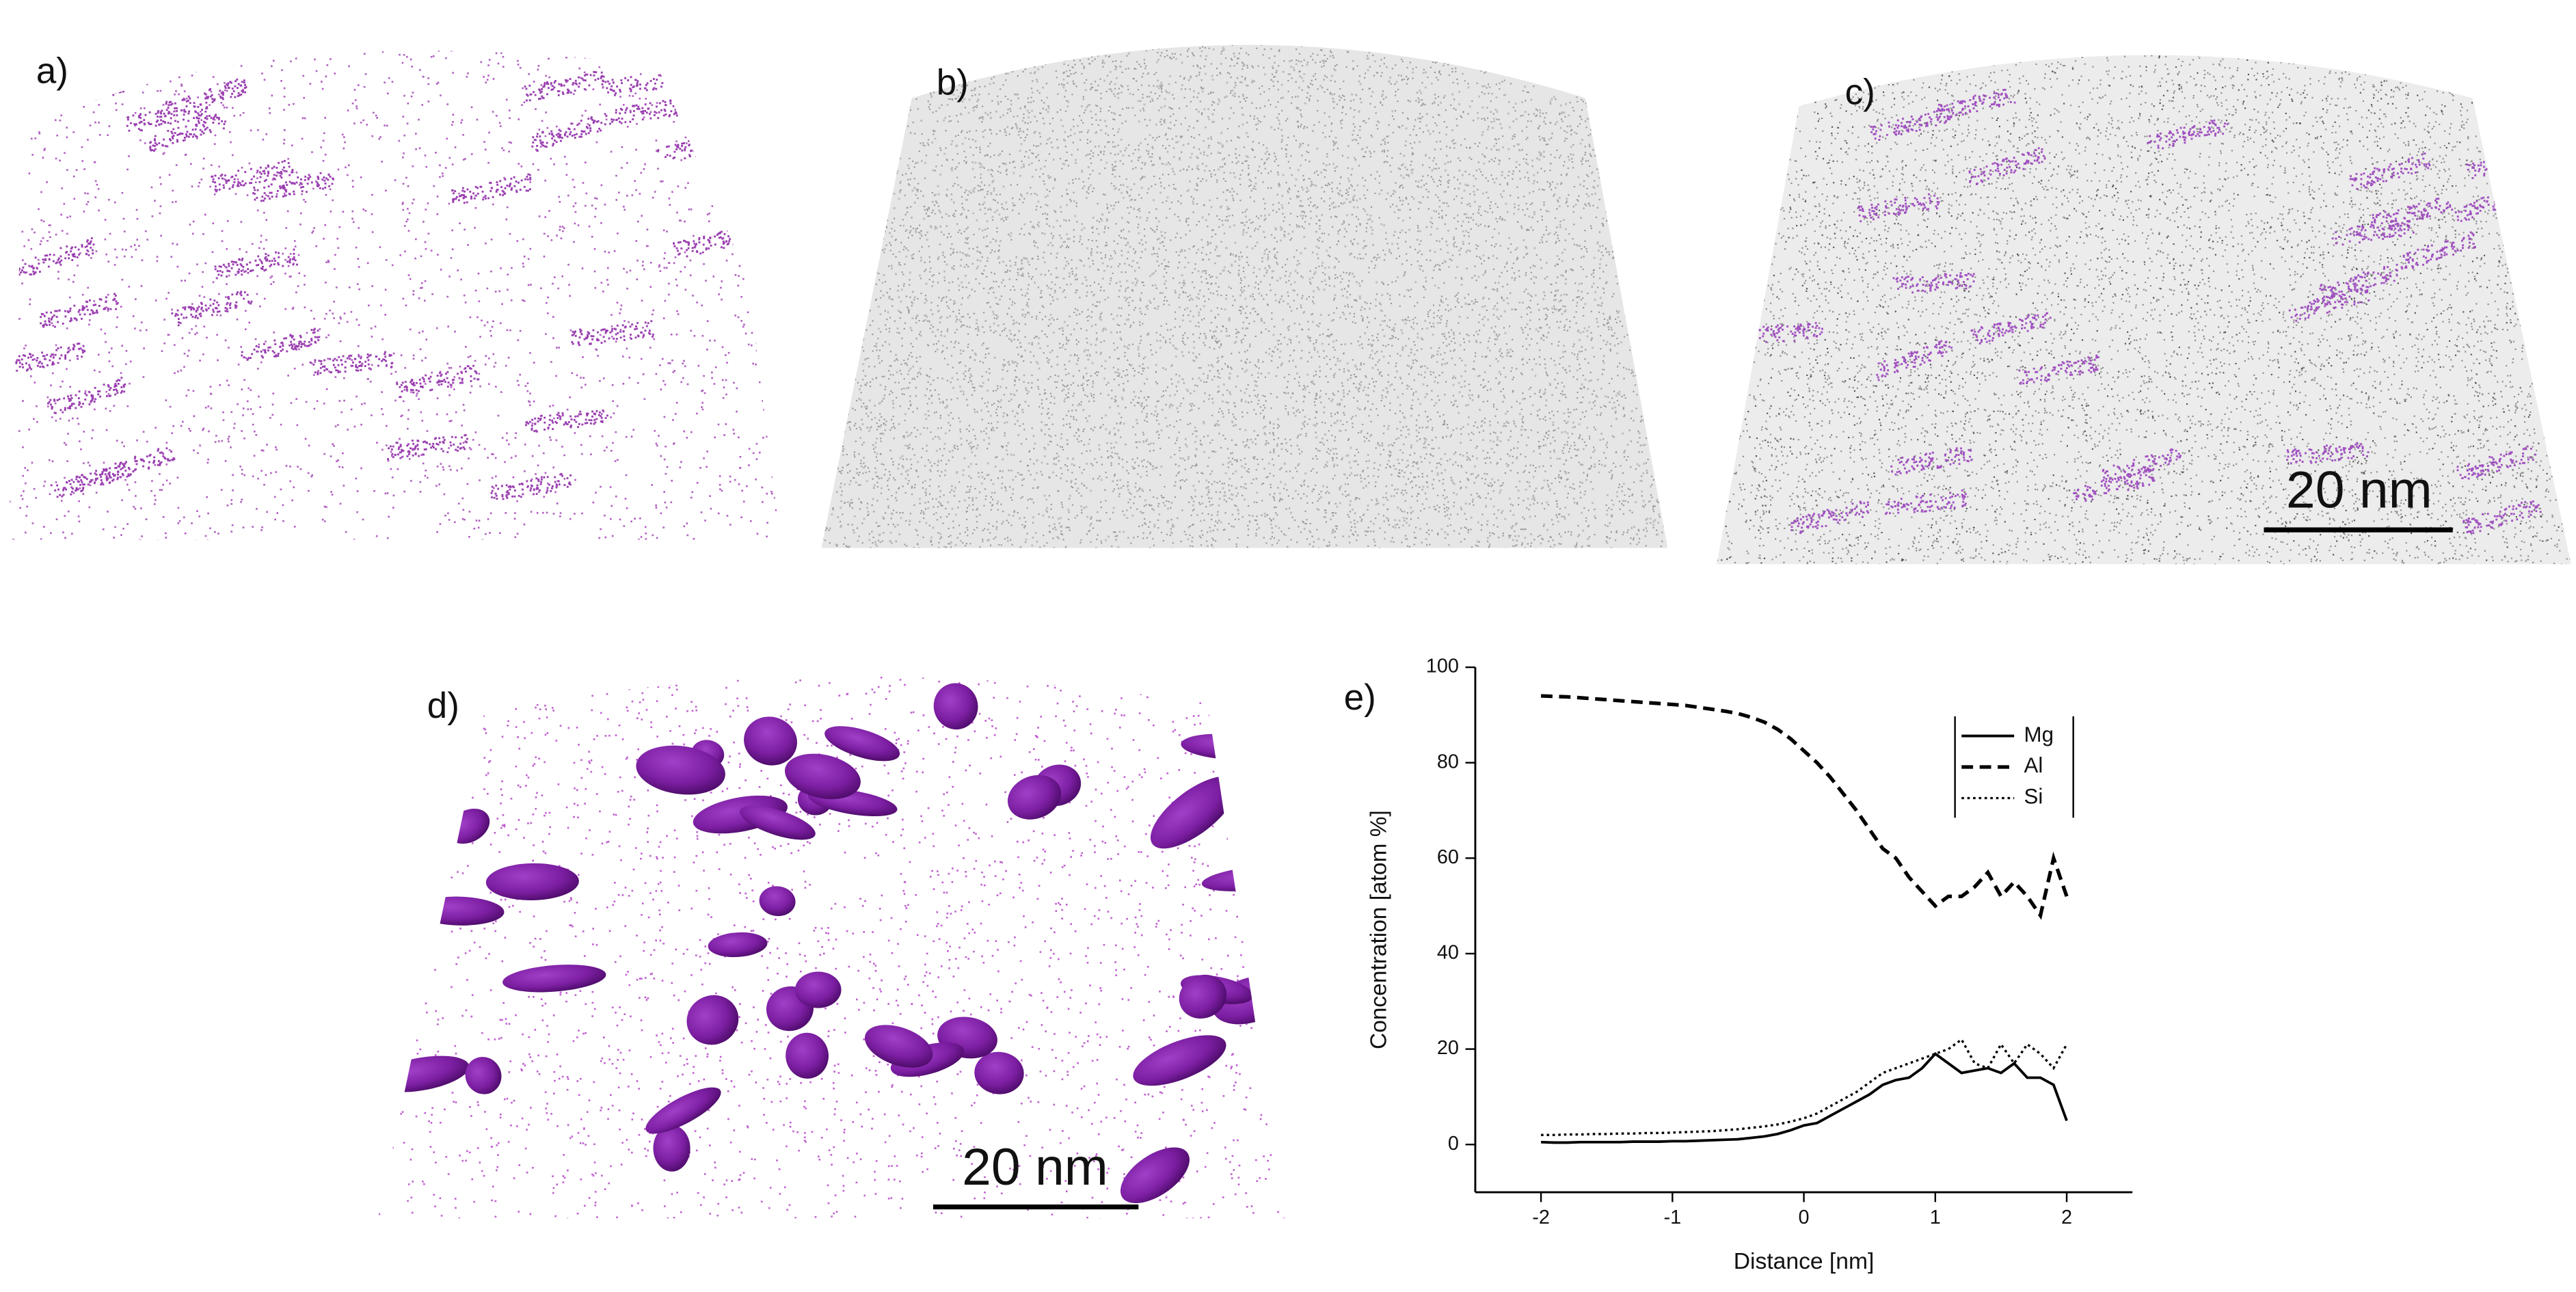  What do you see at coordinates (1442, 667) in the screenshot?
I see `y-tick-label: 100` at bounding box center [1442, 667].